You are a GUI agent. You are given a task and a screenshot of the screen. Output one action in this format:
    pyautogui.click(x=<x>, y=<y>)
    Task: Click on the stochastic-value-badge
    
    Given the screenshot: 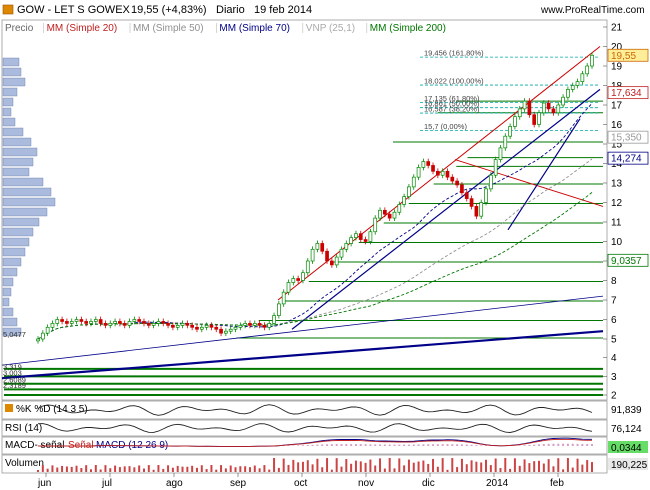 What is the action you would take?
    pyautogui.click(x=628, y=409)
    